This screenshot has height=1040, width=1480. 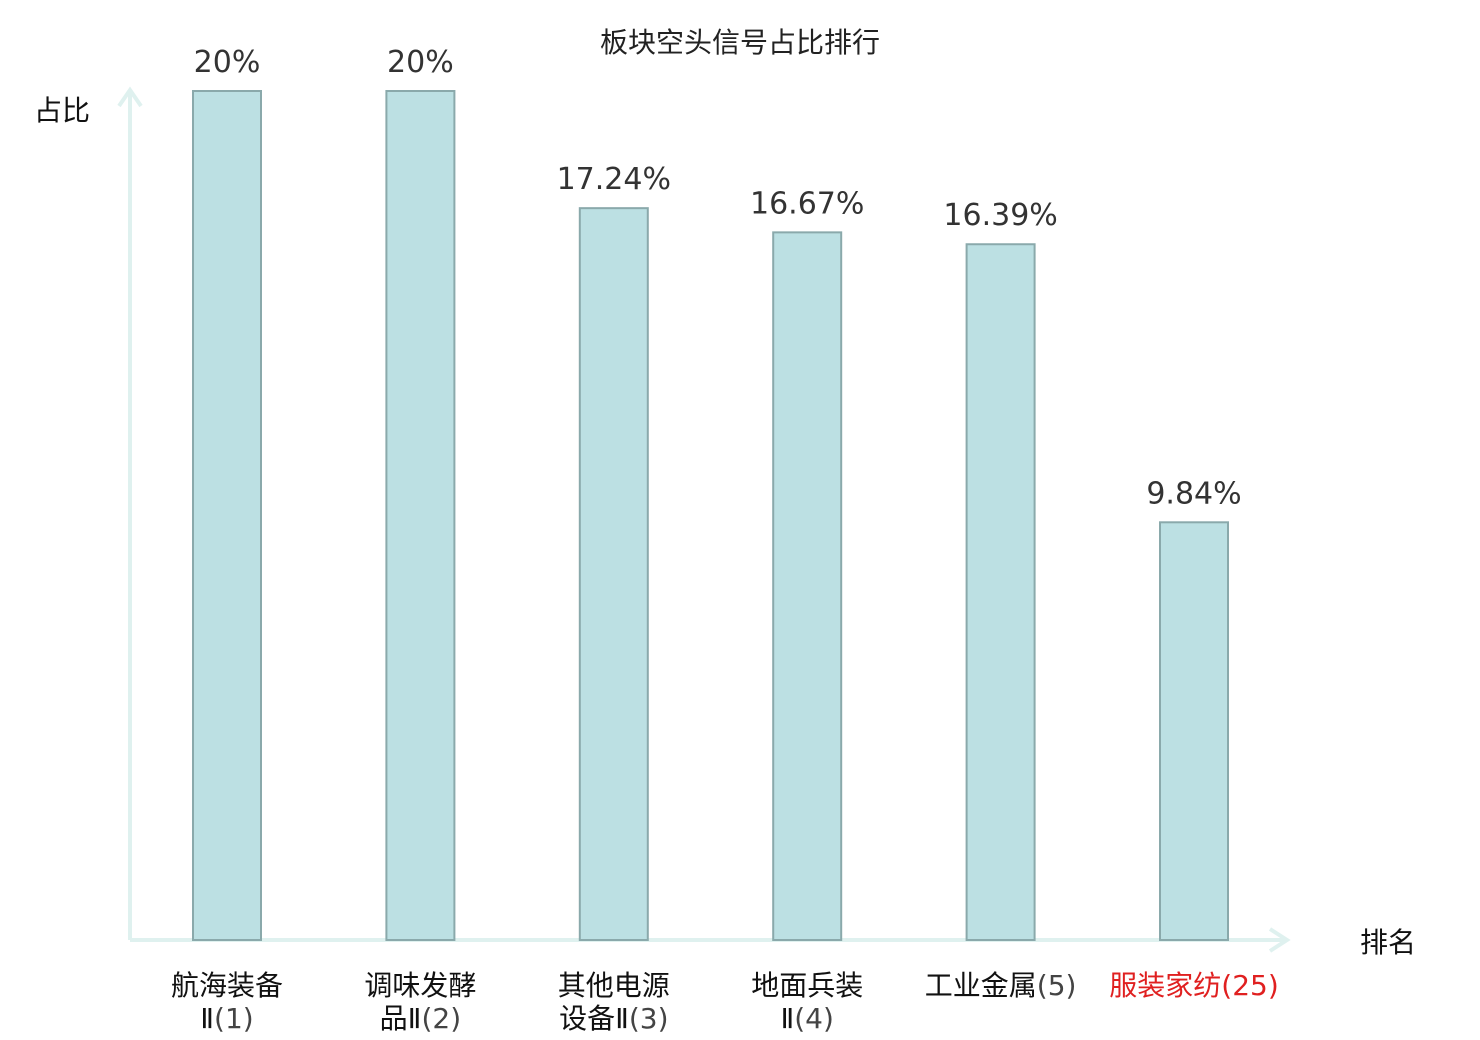 I want to click on category-label: 航海装备 Ⅱ(1), so click(x=227, y=1002).